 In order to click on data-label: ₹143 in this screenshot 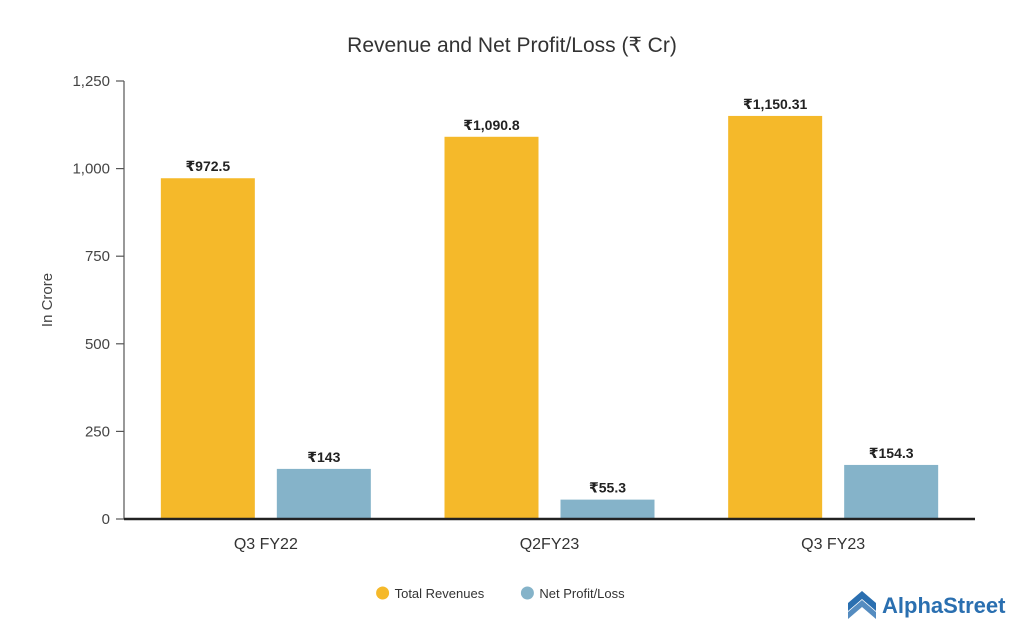, I will do `click(323, 457)`.